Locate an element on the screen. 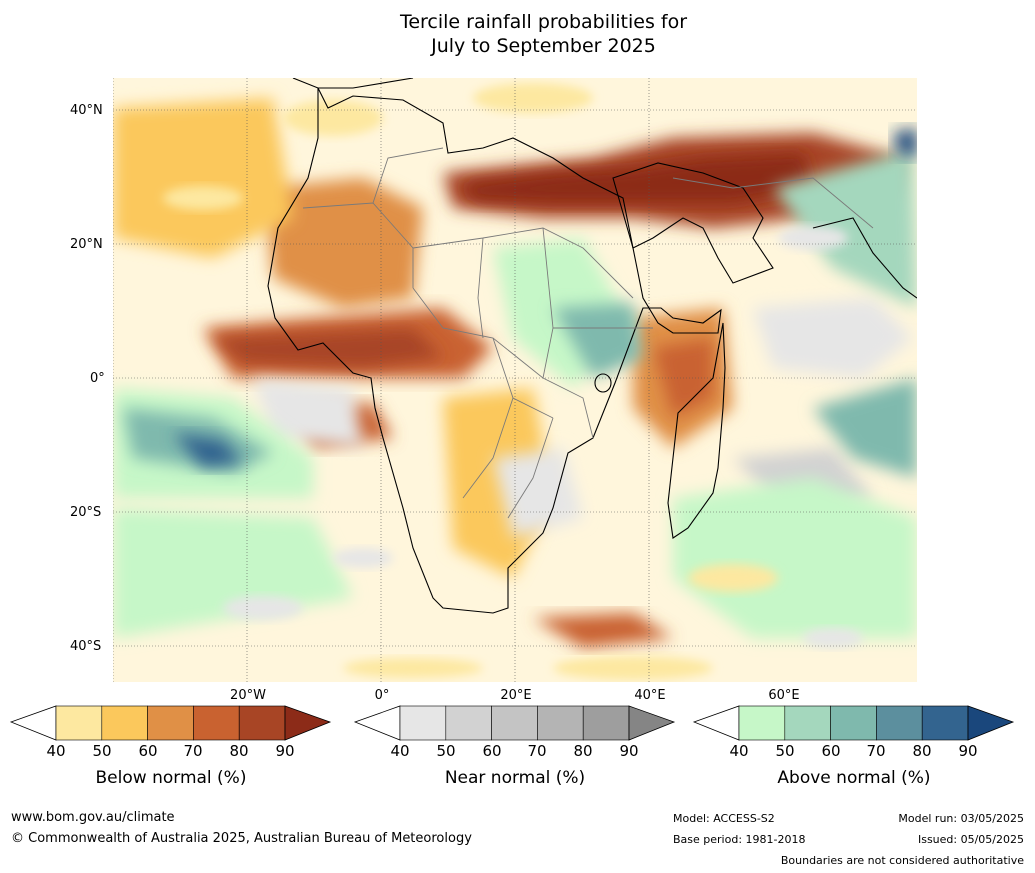  below-normal-colorbar is located at coordinates (171, 723).